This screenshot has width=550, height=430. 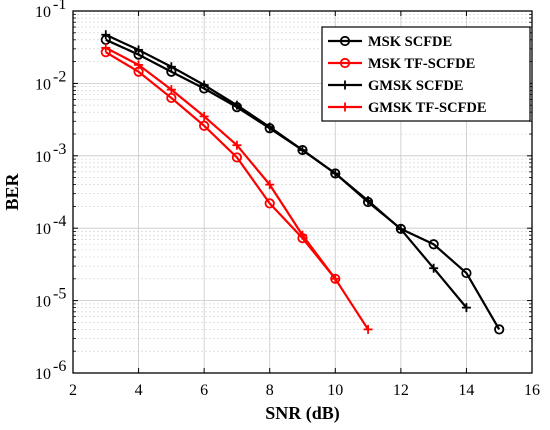 I want to click on x-tick-label: 6, so click(x=204, y=390).